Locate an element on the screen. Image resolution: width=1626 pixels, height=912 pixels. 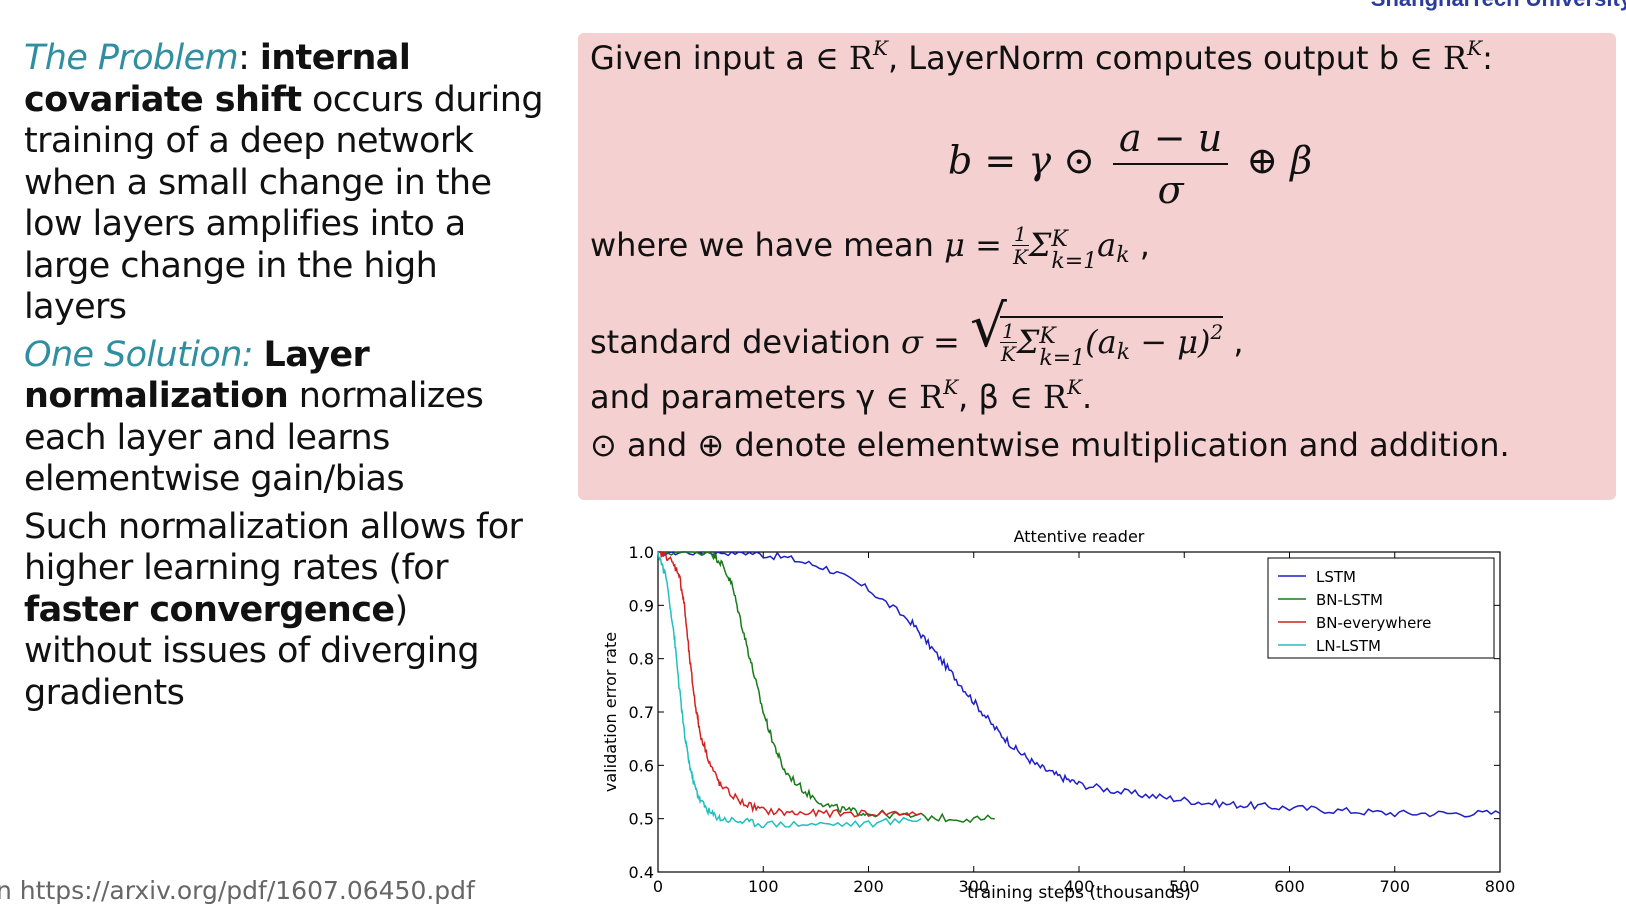
x-tick-label: 0 is located at coordinates (658, 886).